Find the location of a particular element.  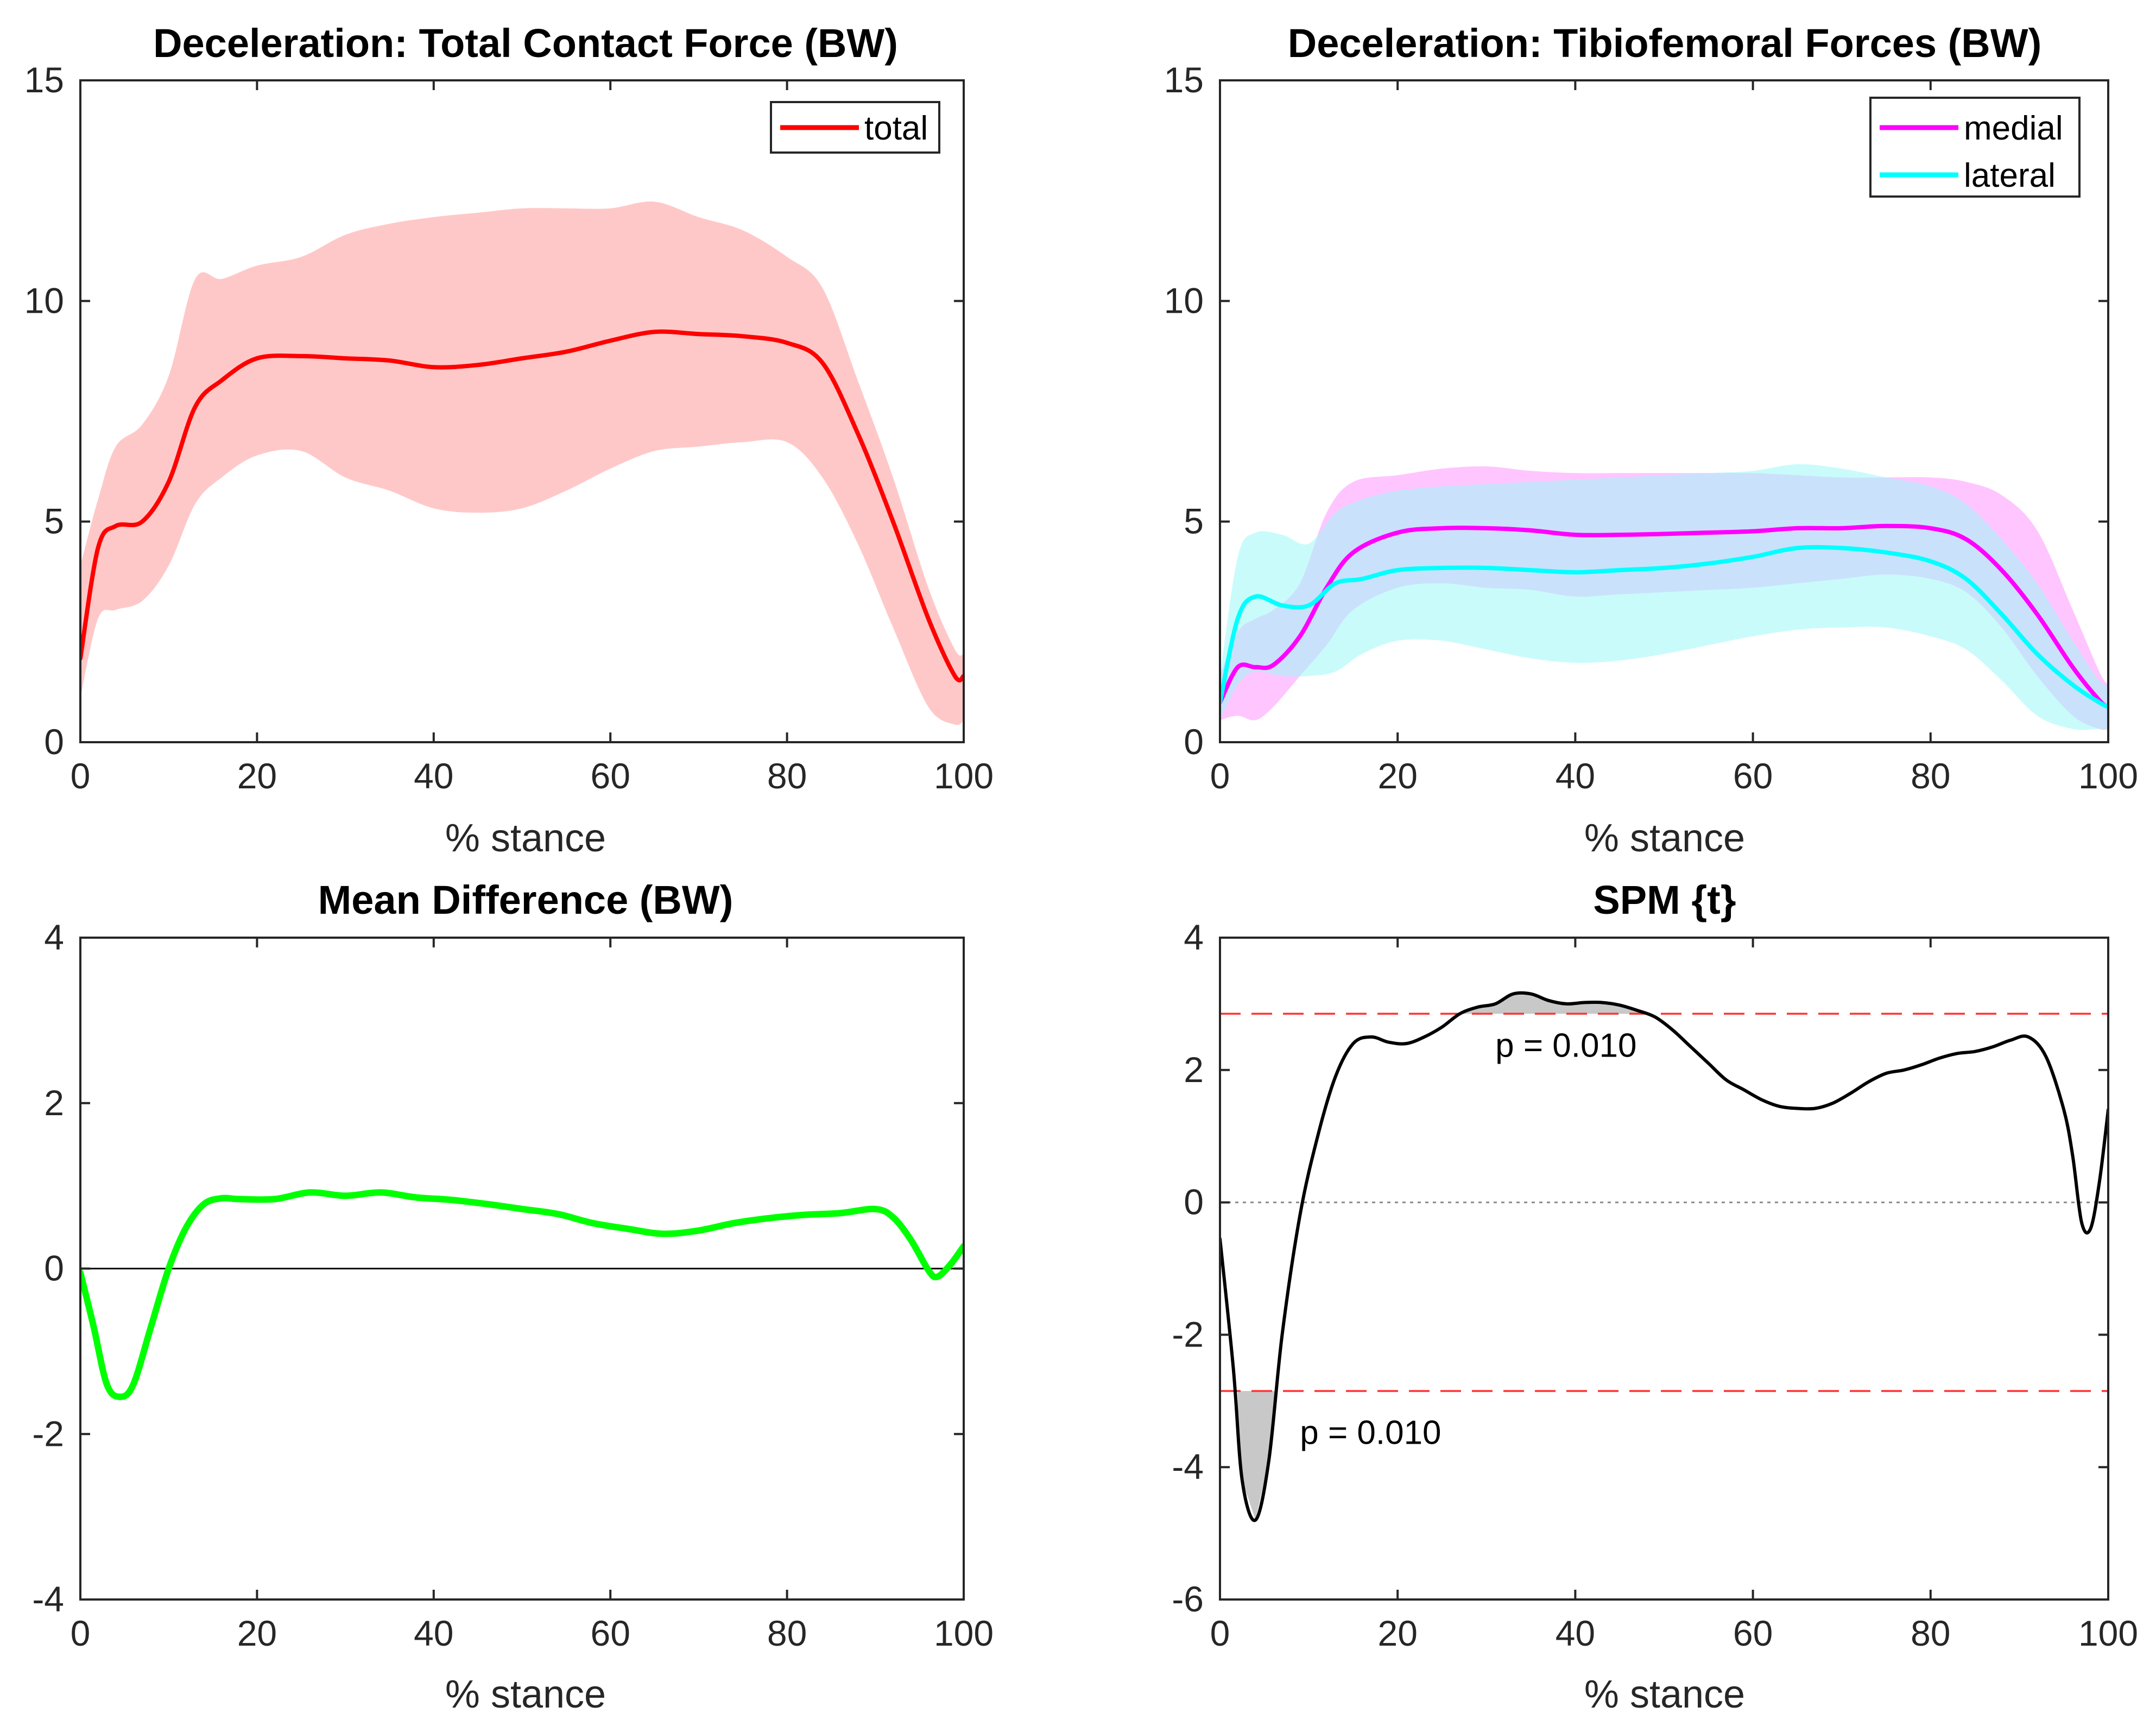

panel-title: Deceleration: Total Contact Force (BW) is located at coordinates (525, 44).